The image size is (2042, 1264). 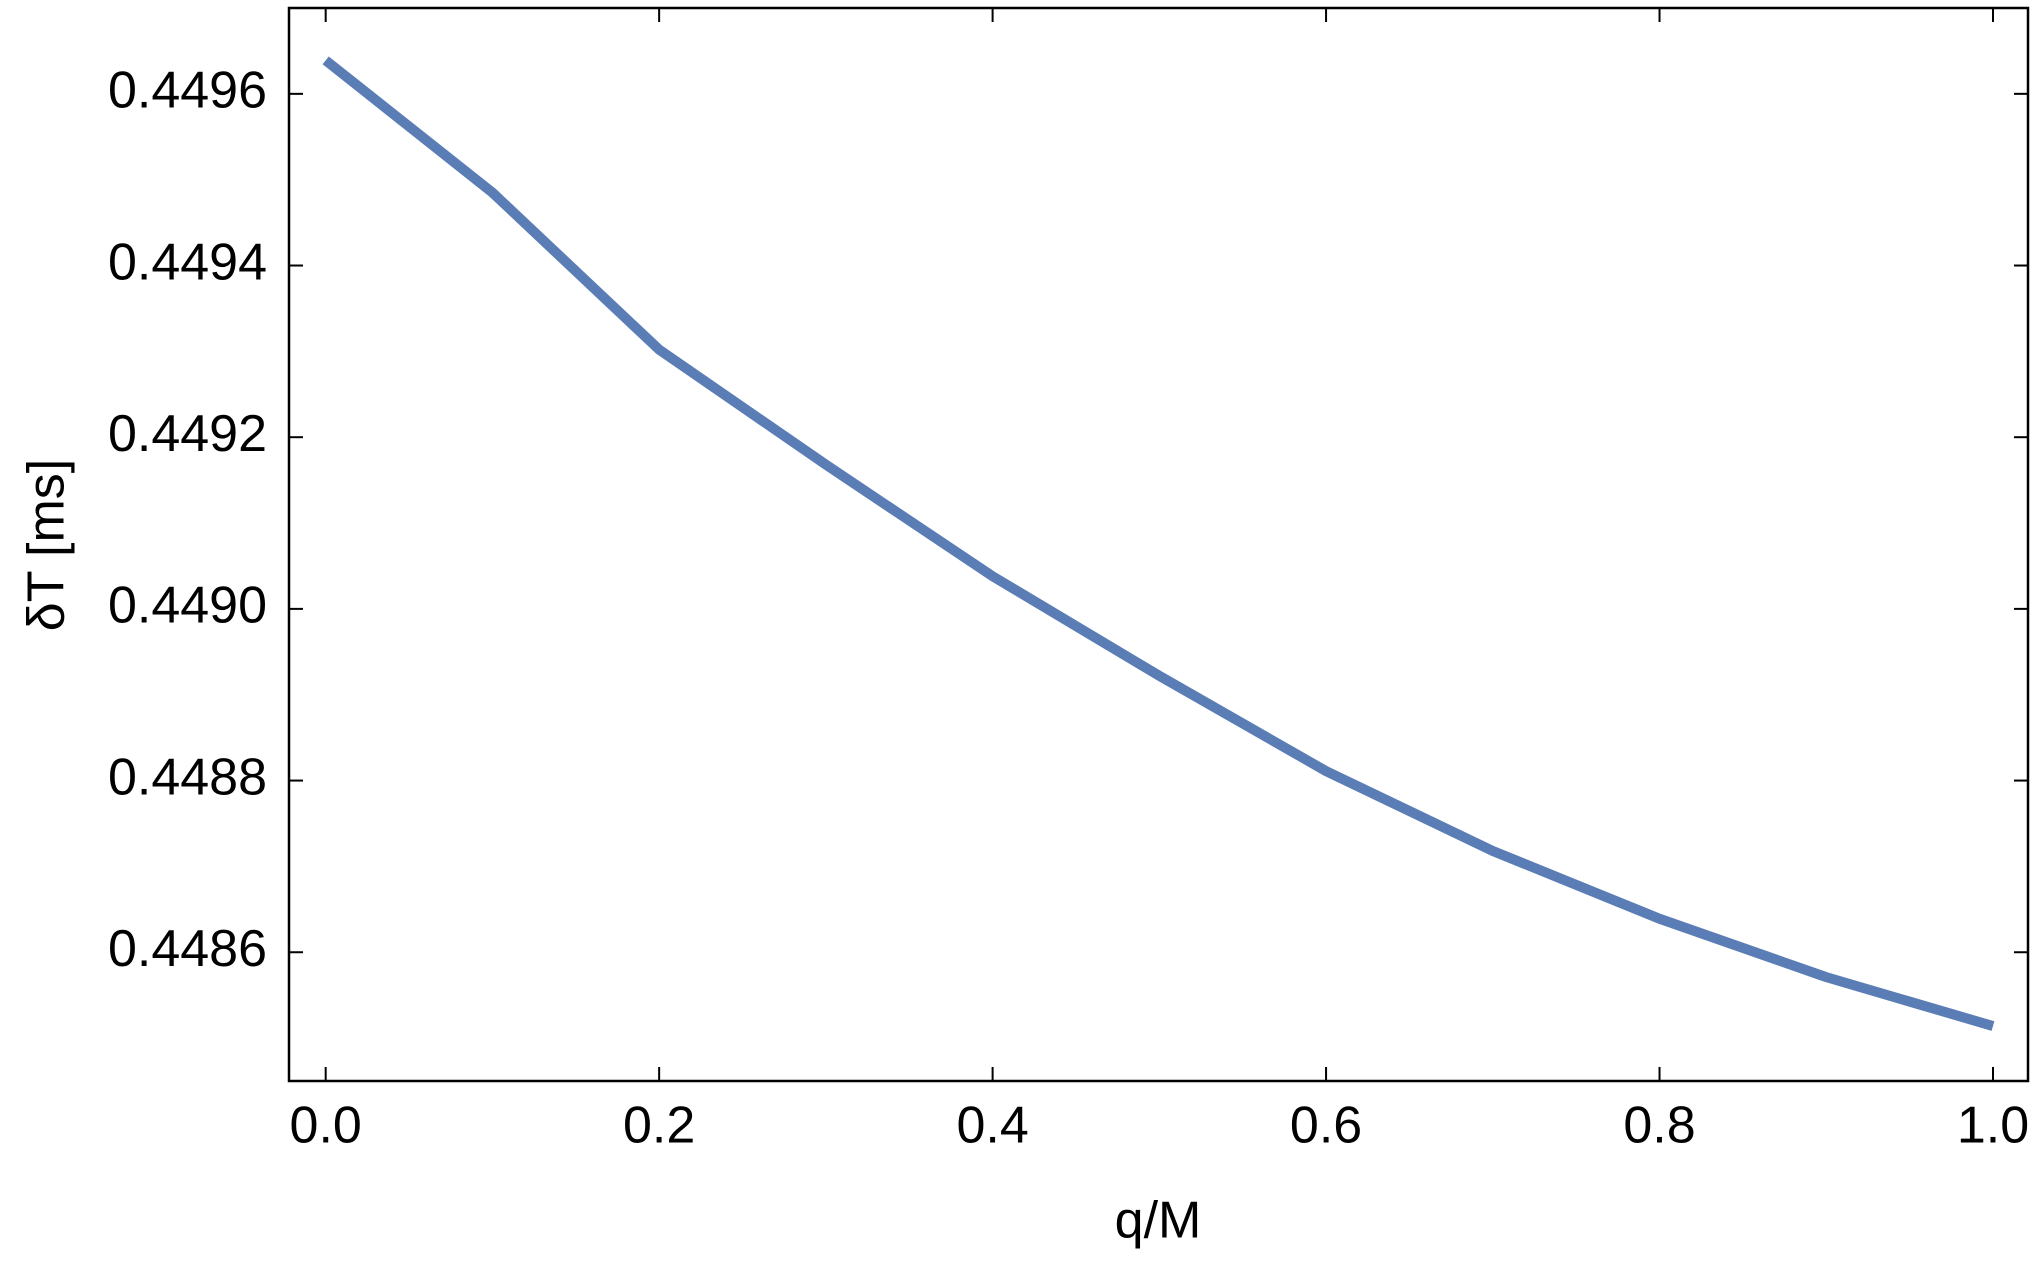 I want to click on y-tick-label: 0.4486, so click(x=187, y=949).